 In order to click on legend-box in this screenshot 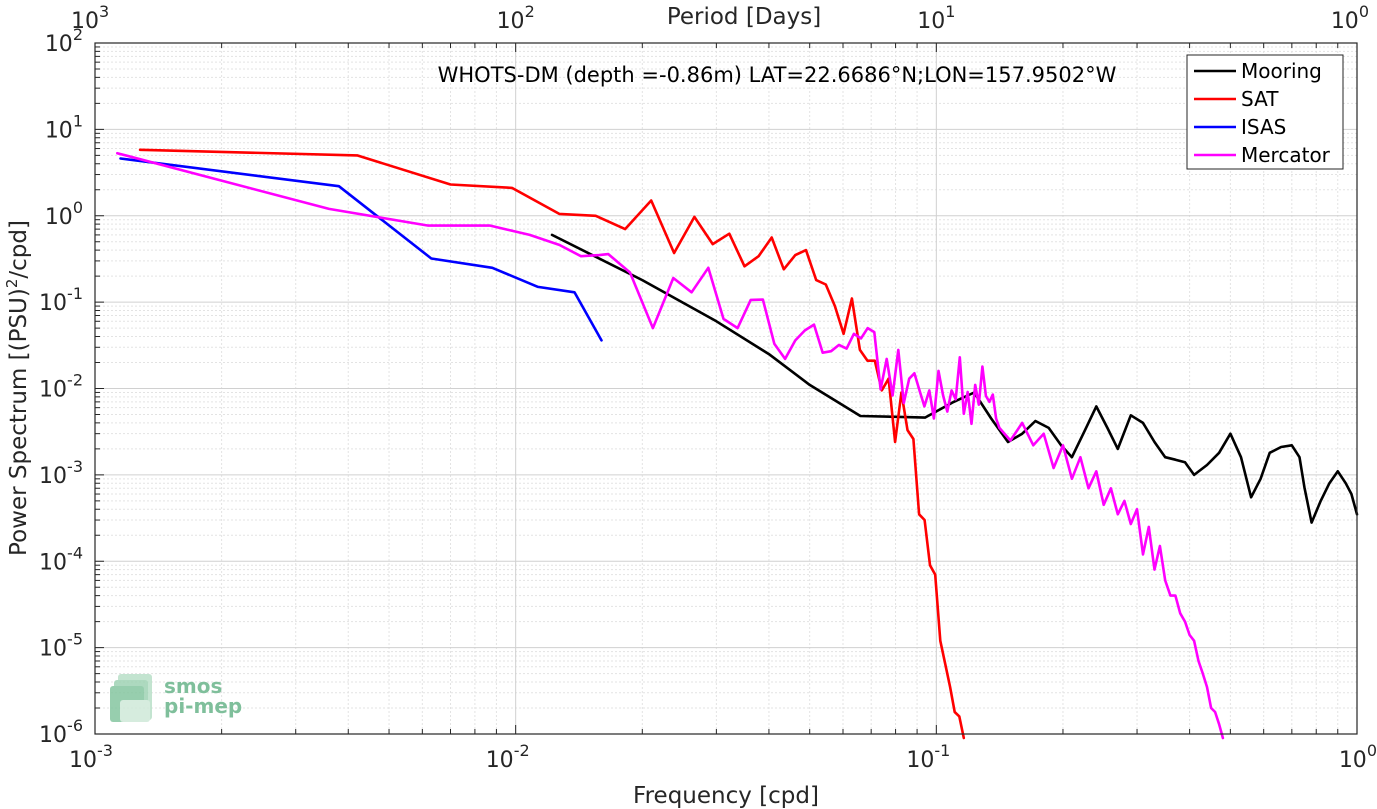, I will do `click(1265, 112)`.